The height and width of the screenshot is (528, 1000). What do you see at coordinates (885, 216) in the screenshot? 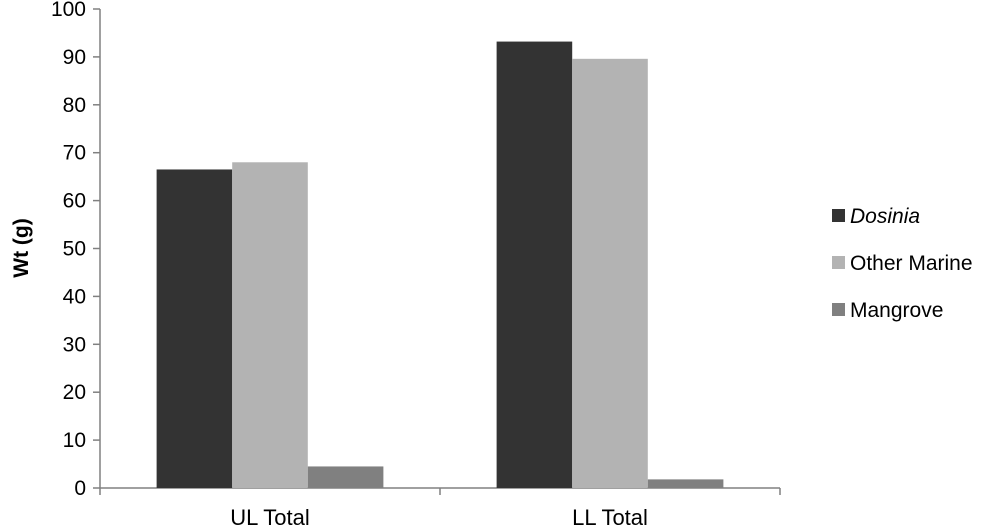
I see `legend-label: Dosinia` at bounding box center [885, 216].